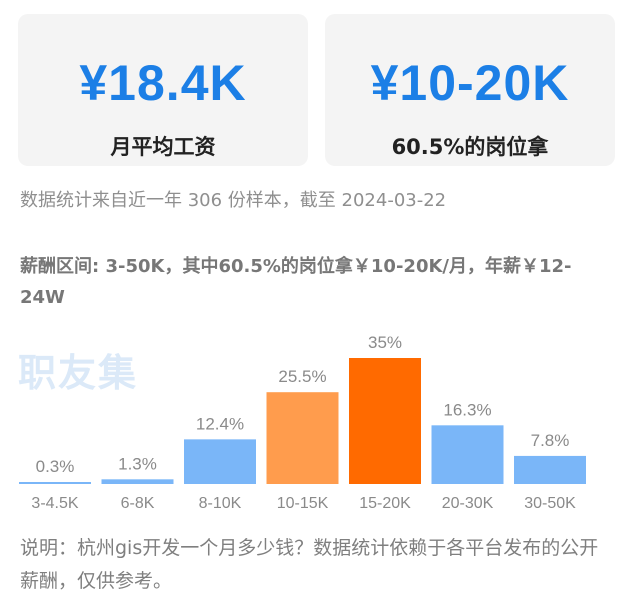 This screenshot has width=633, height=616. I want to click on bar-value-label: 25.5%, so click(302, 376).